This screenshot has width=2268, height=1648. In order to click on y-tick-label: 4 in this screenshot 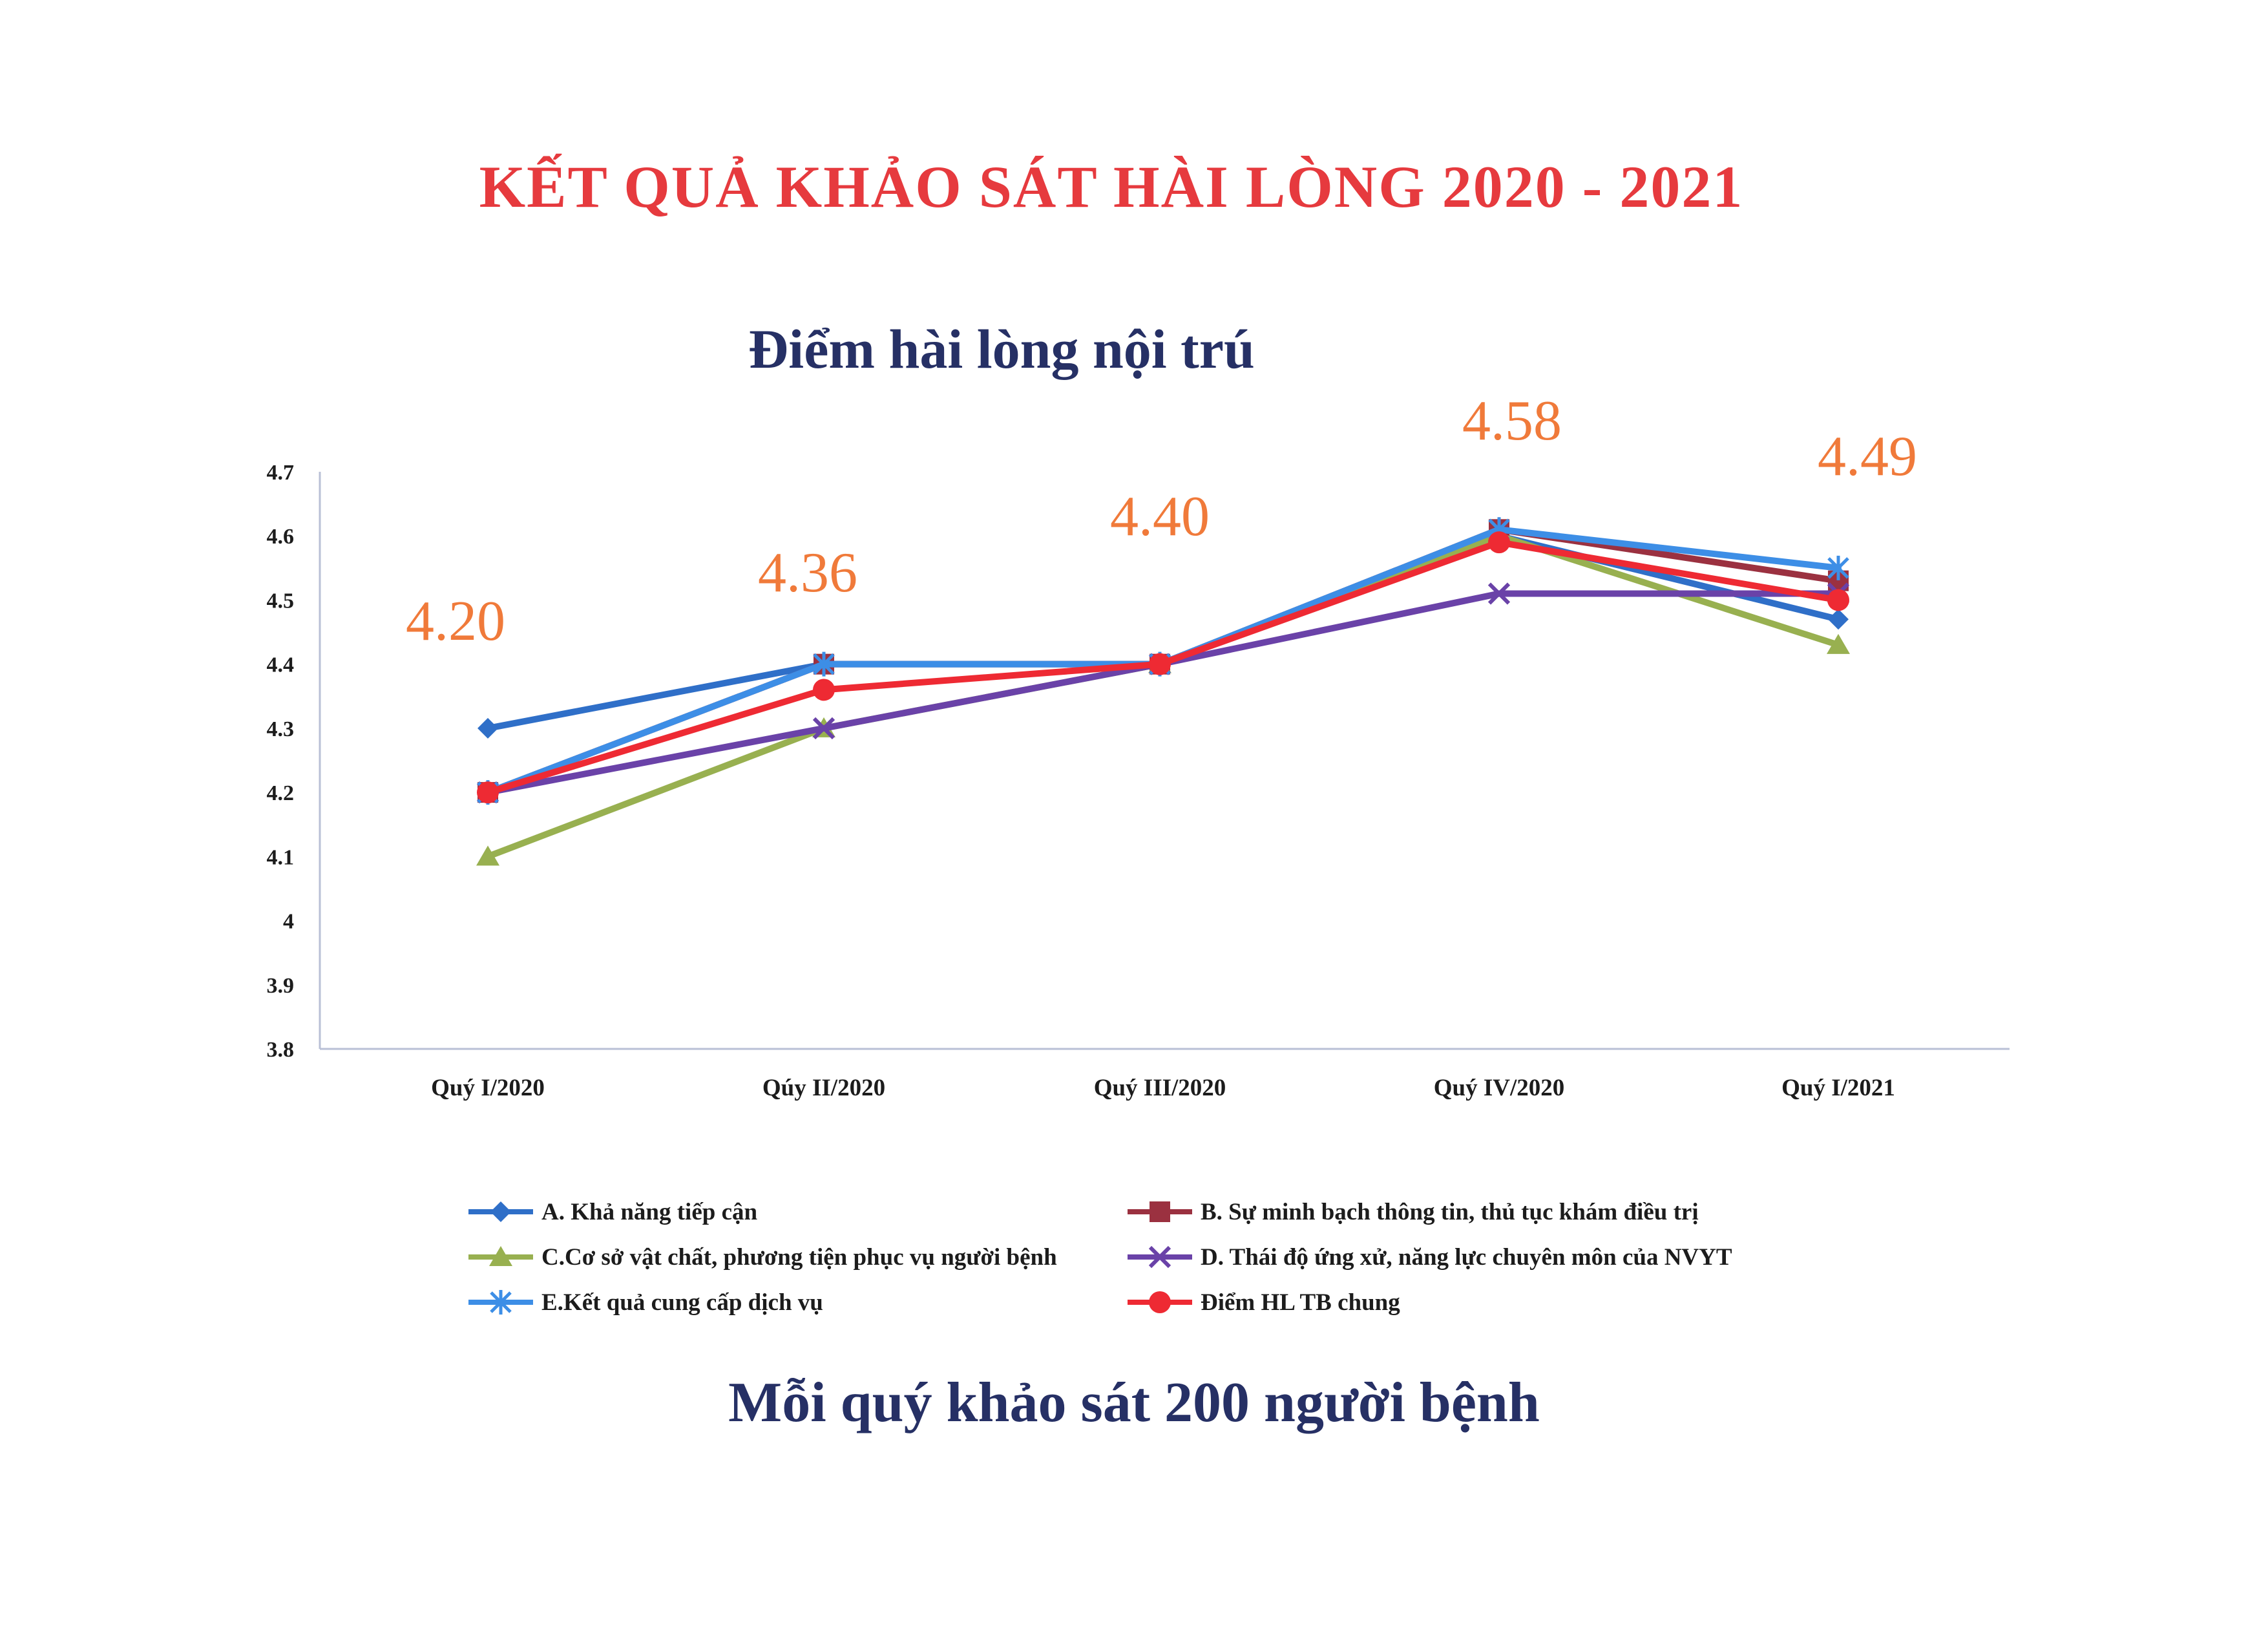, I will do `click(288, 922)`.